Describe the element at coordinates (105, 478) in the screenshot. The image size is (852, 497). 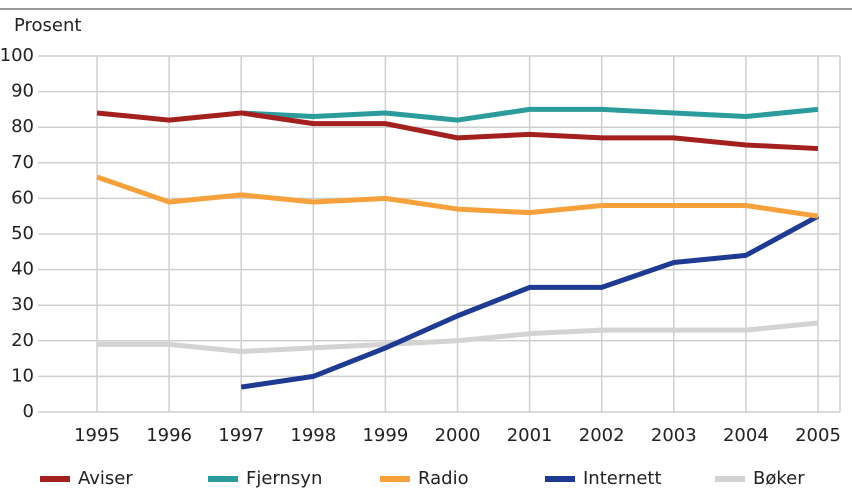
I see `legend-label: Aviser` at that location.